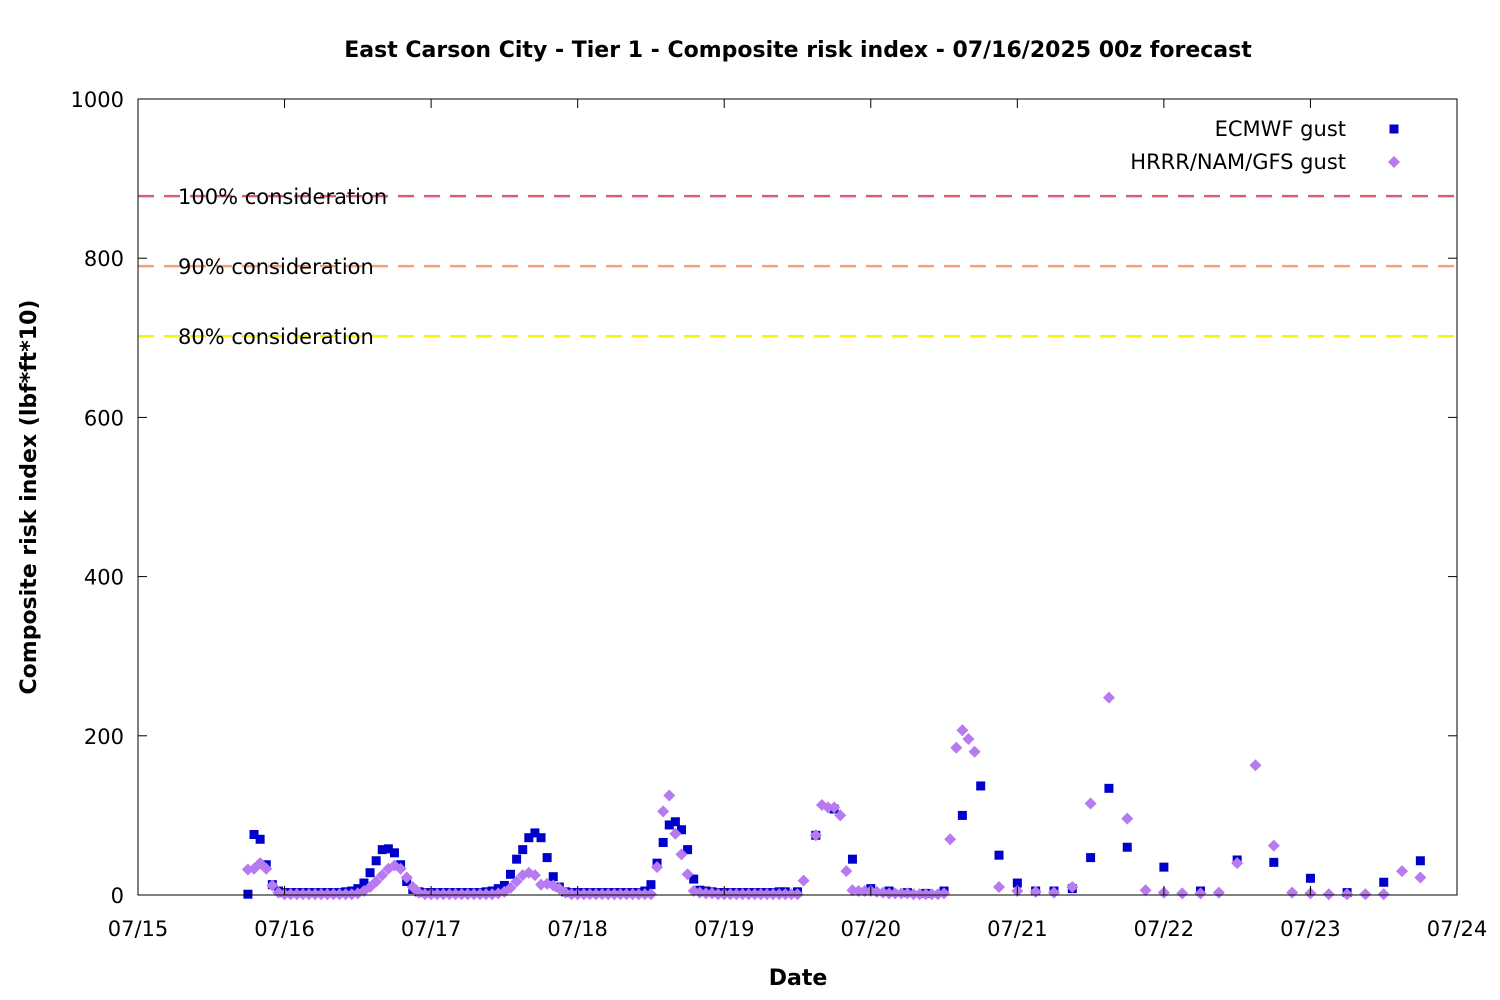 Image resolution: width=1500 pixels, height=1000 pixels. Describe the element at coordinates (1265, 145) in the screenshot. I see `legend: ECMWF gust HRRR/NAM/GFS gust` at that location.